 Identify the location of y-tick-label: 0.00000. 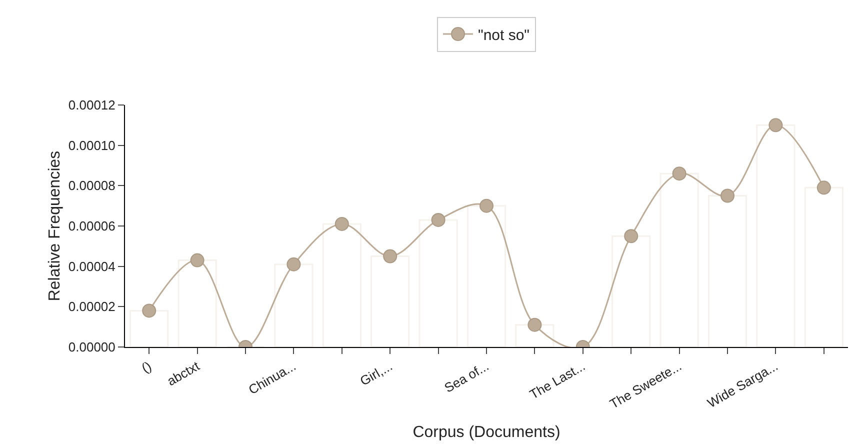
(92, 347).